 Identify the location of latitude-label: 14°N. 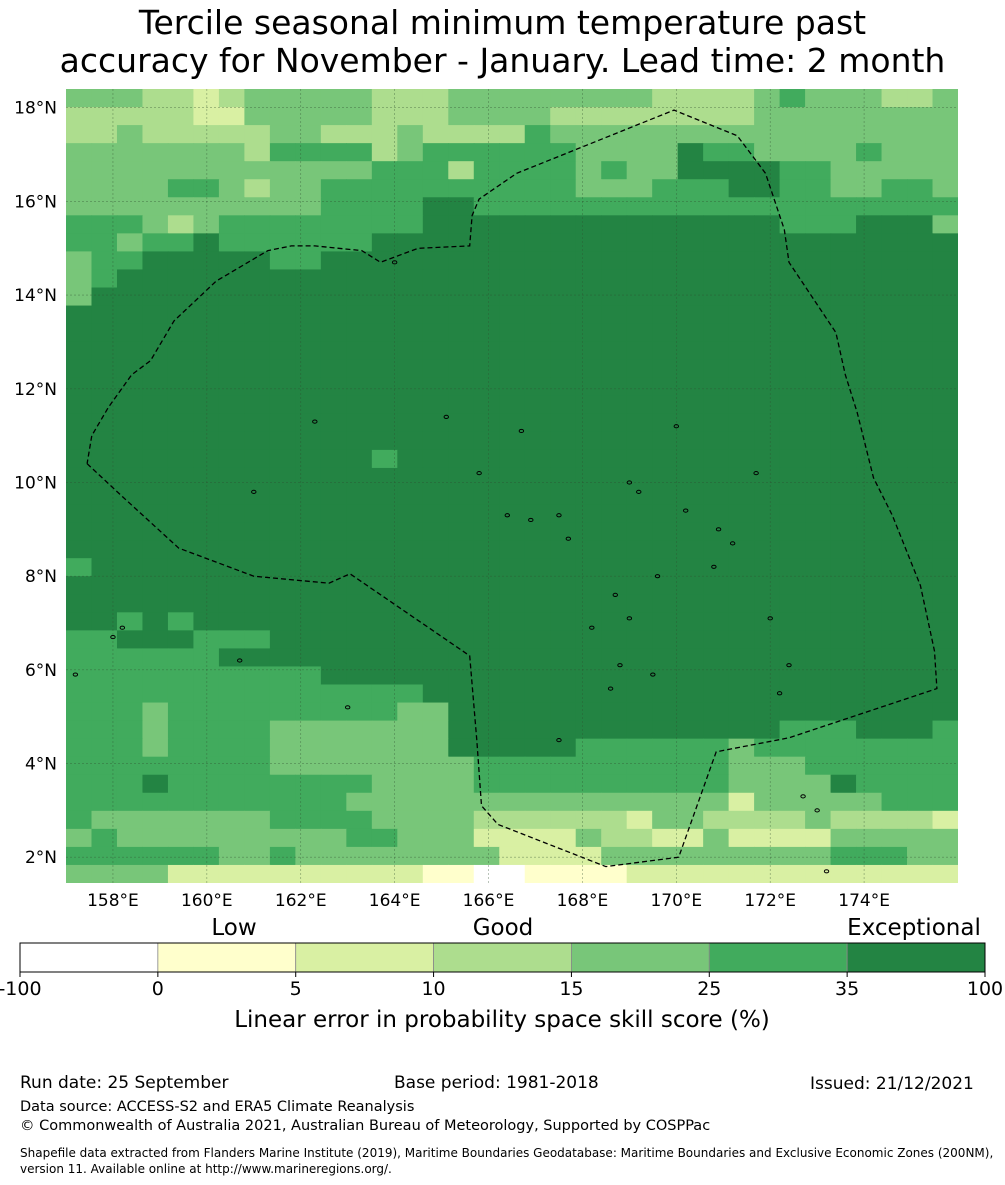
(35, 296).